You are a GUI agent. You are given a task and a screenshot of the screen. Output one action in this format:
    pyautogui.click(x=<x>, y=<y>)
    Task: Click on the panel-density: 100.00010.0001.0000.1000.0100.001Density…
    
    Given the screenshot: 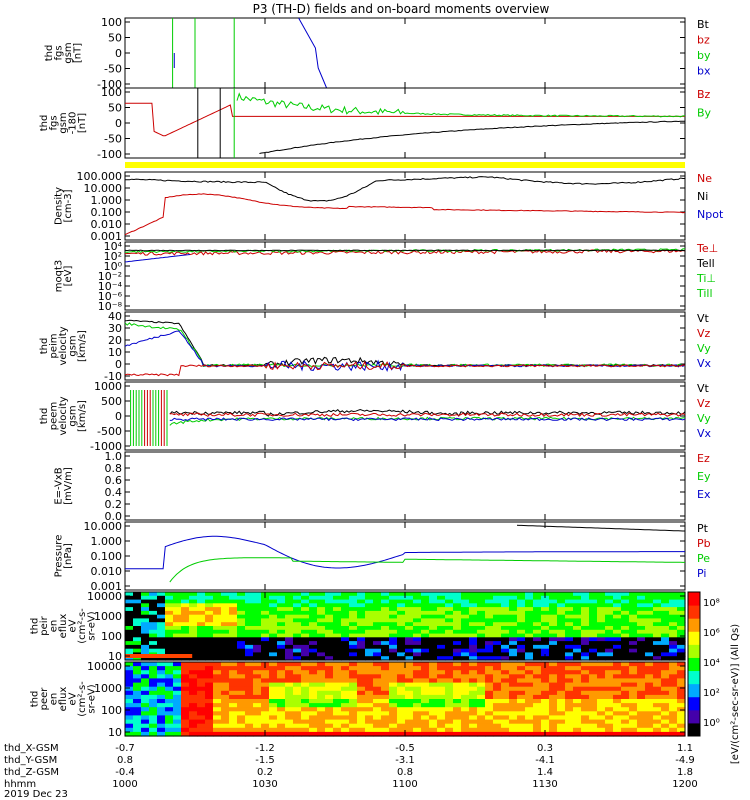 What is the action you would take?
    pyautogui.click(x=388, y=206)
    